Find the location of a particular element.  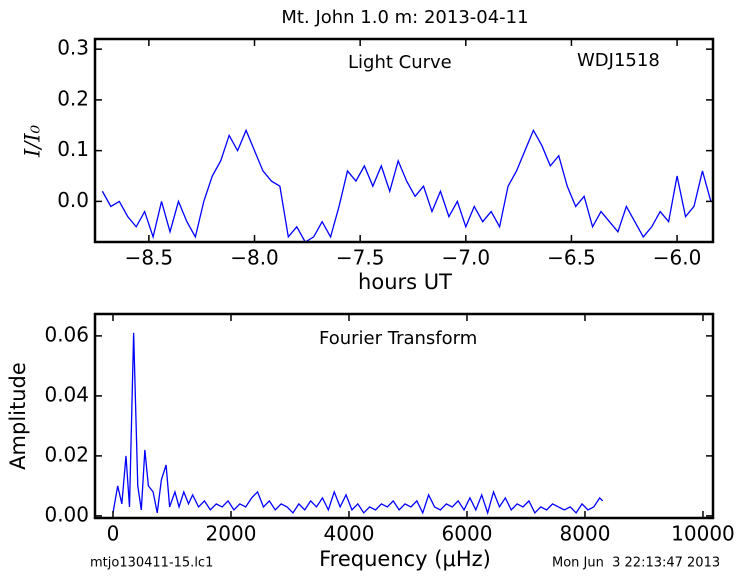

y-tick-label: 0.00 is located at coordinates (66, 514).